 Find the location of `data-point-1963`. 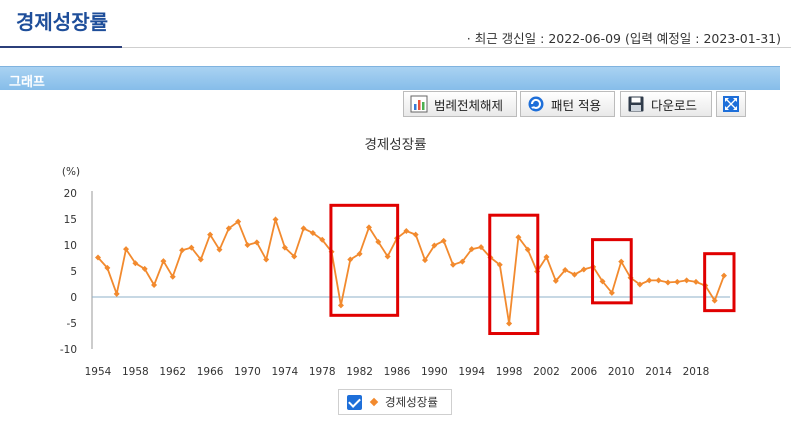

data-point-1963 is located at coordinates (182, 250).